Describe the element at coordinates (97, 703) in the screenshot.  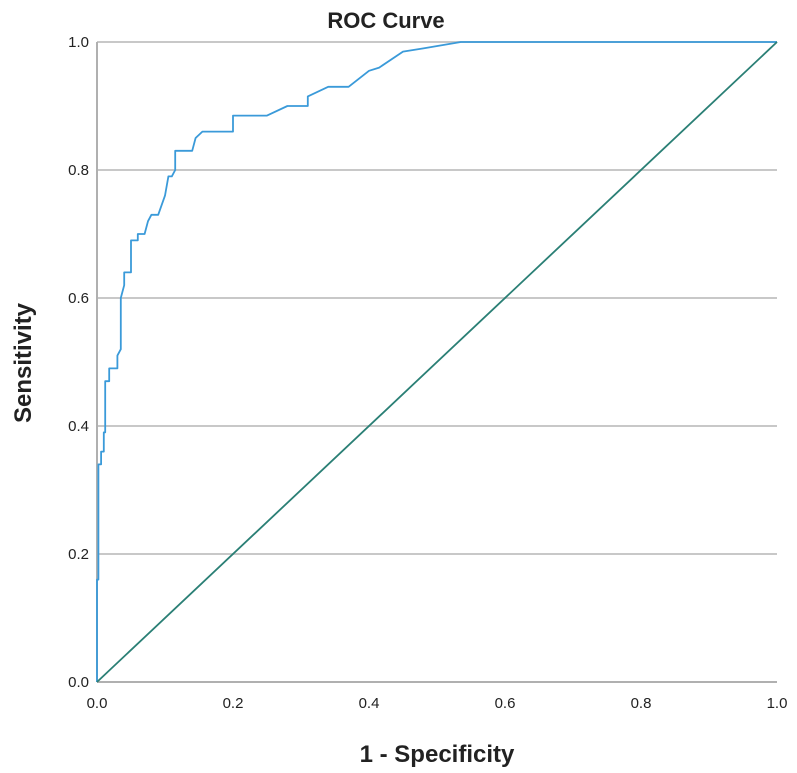
I see `x-tick-label: 0.0` at that location.